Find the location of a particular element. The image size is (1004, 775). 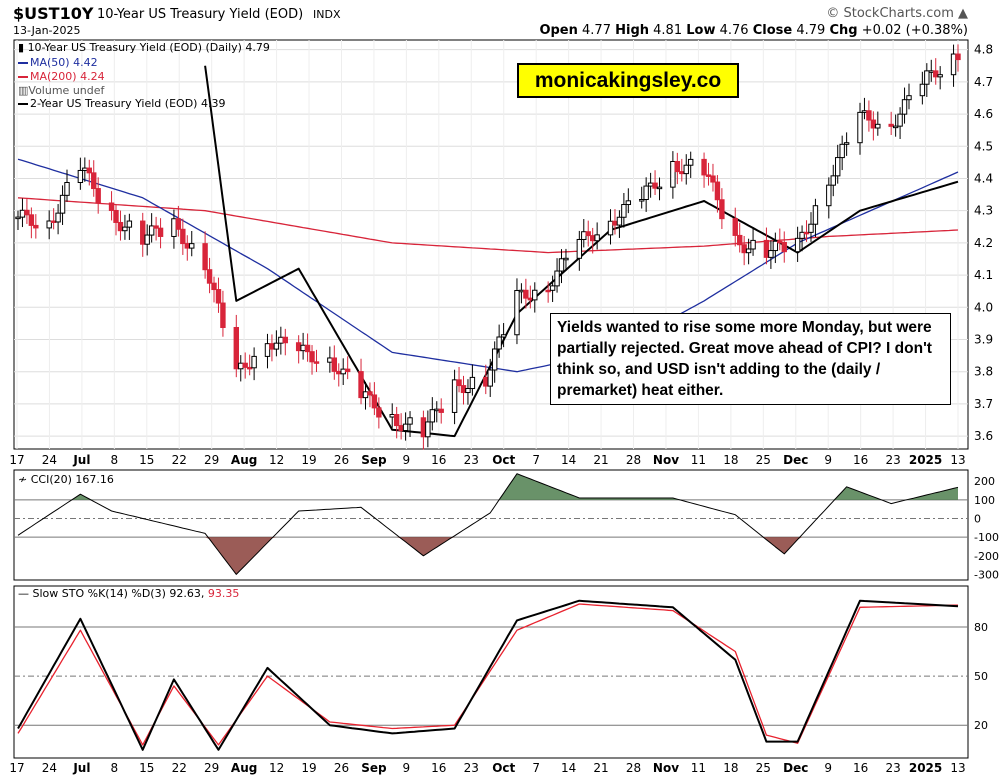

bottom-x-tick: Sep is located at coordinates (374, 768).